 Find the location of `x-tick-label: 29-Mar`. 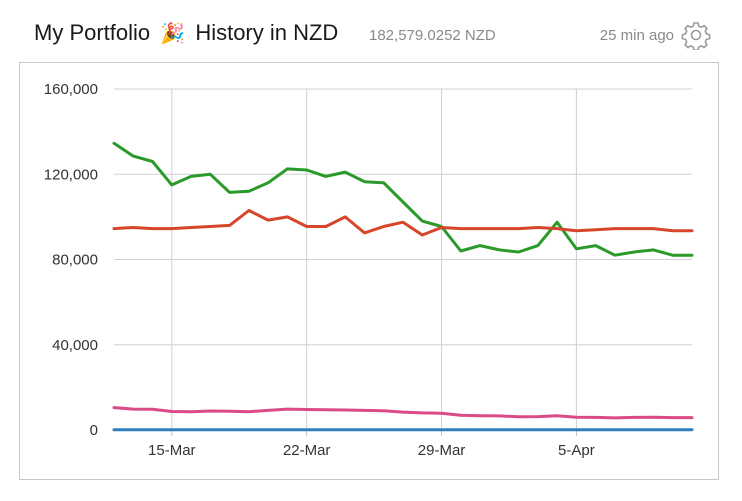

x-tick-label: 29-Mar is located at coordinates (442, 450).